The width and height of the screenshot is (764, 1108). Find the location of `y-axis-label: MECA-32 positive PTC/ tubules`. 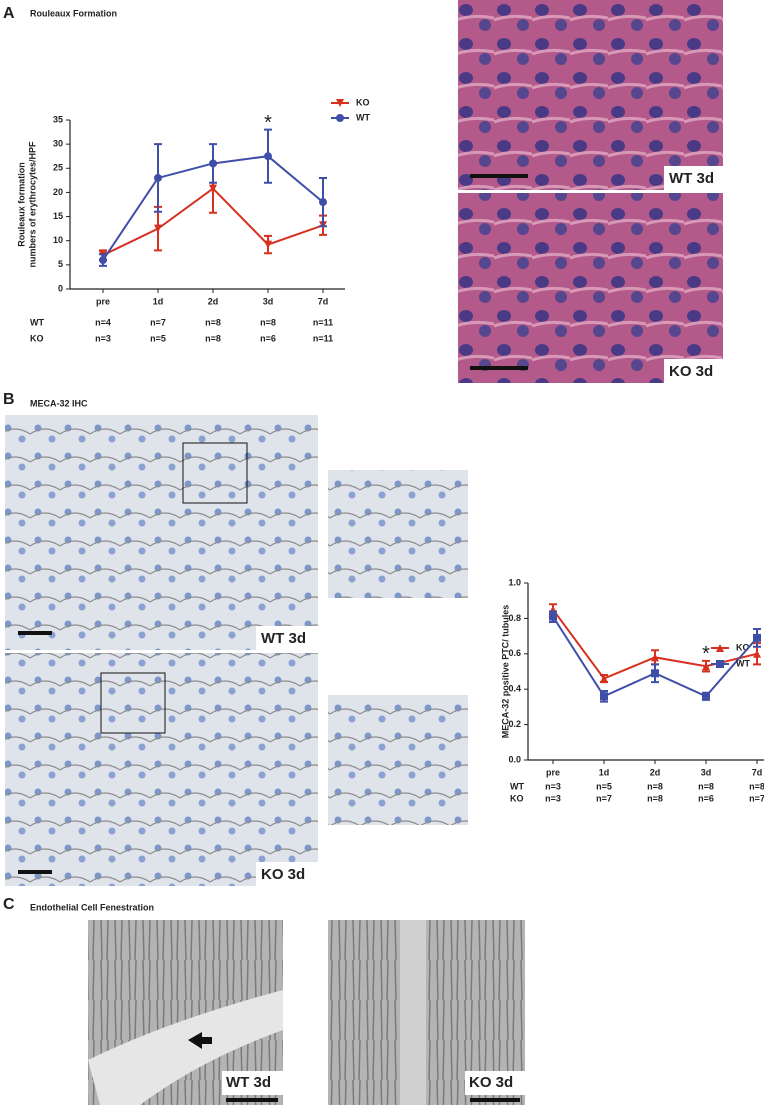

y-axis-label: MECA-32 positive PTC/ tubules is located at coordinates (505, 672).